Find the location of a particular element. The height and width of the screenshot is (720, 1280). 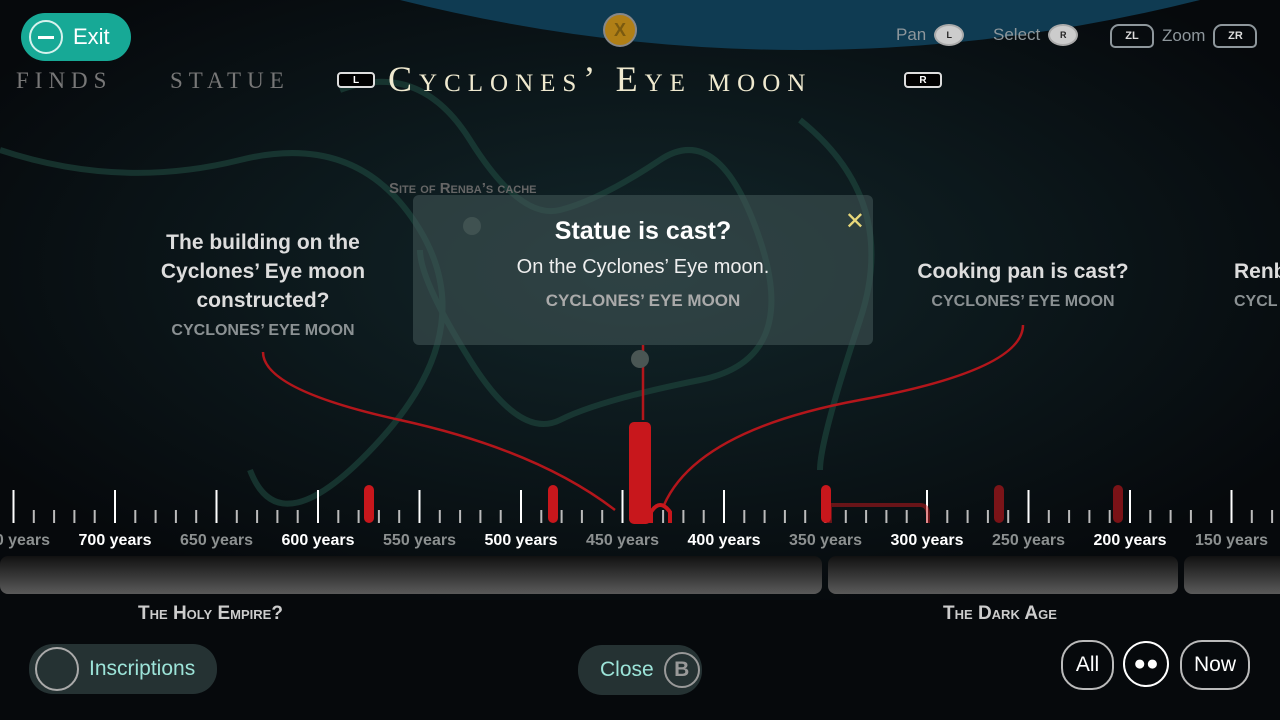

exit-button: Exit is located at coordinates (76, 37).